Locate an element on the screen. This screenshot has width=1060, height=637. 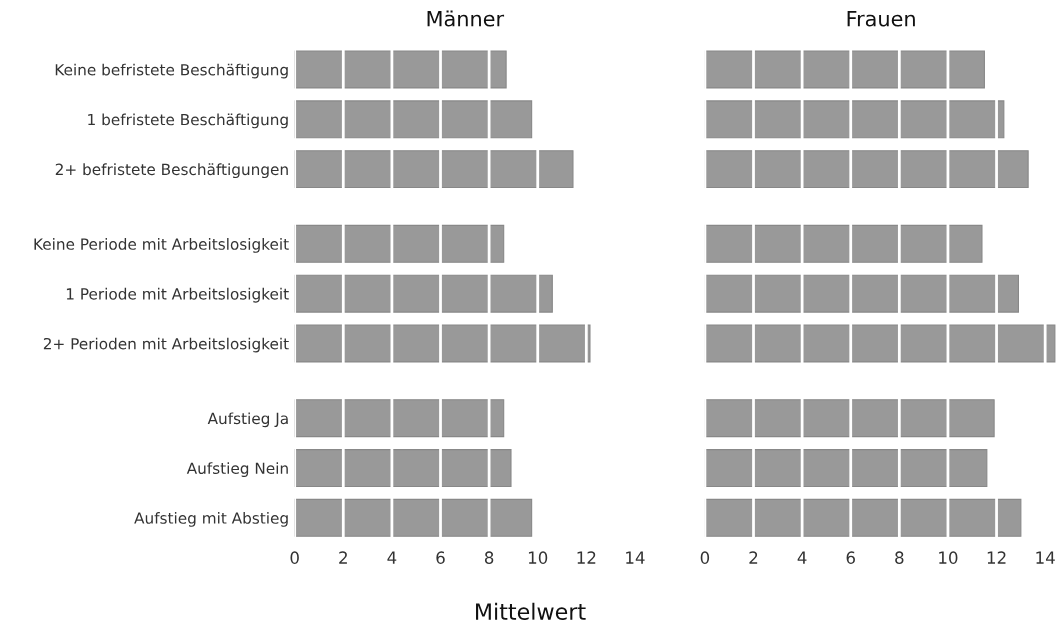
y-tick-label: Keine Periode mit Arbeitslosigkeit is located at coordinates (161, 245).